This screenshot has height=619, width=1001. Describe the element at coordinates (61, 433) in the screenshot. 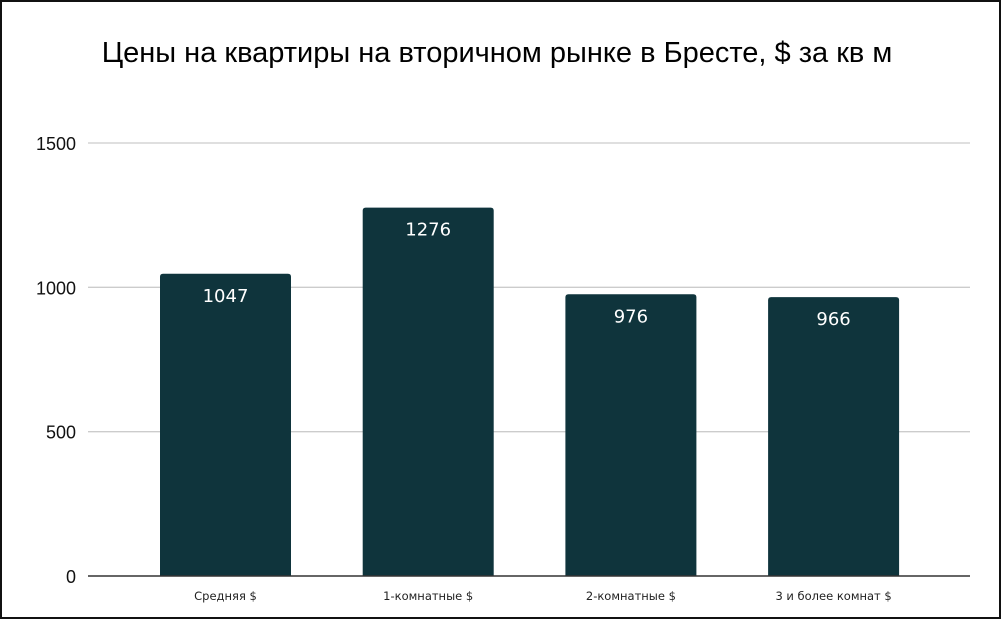

I see `y-tick-label: 500` at that location.